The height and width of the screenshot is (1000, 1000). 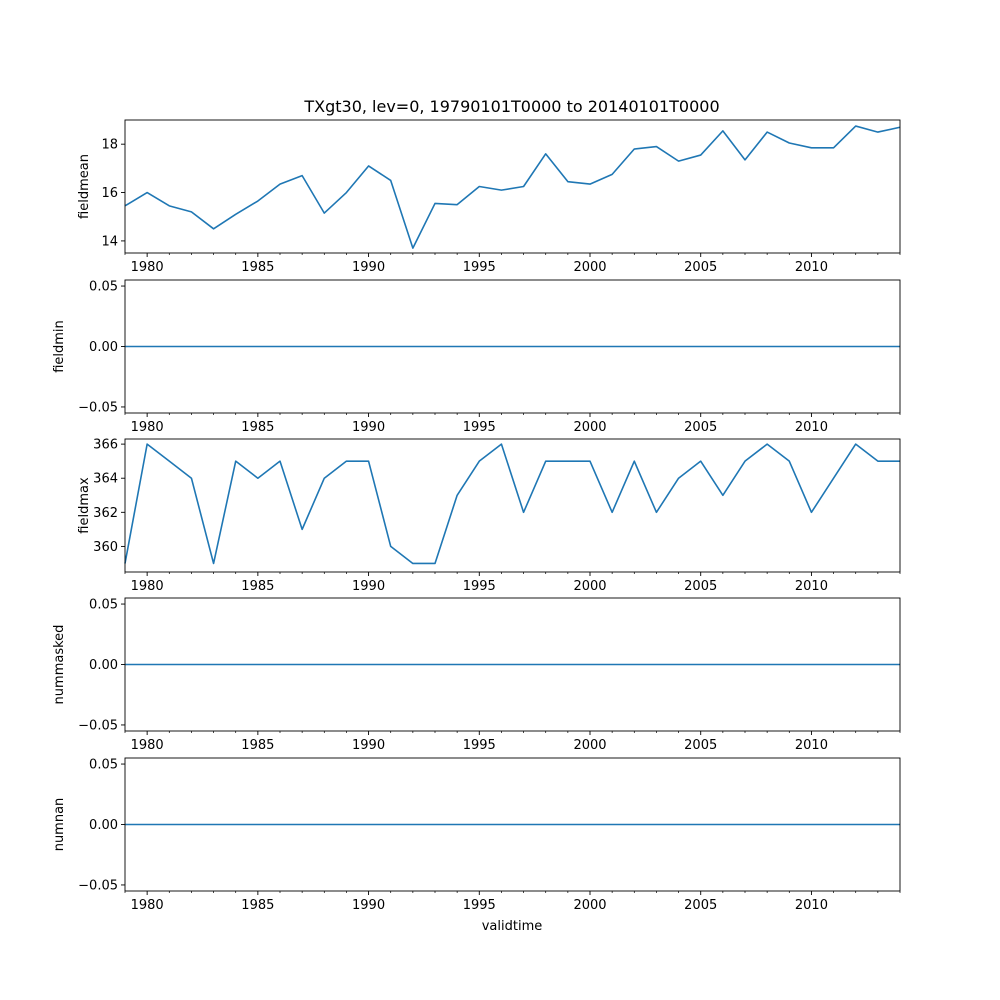 I want to click on y-axis-label-fieldmean: fieldmean, so click(x=84, y=186).